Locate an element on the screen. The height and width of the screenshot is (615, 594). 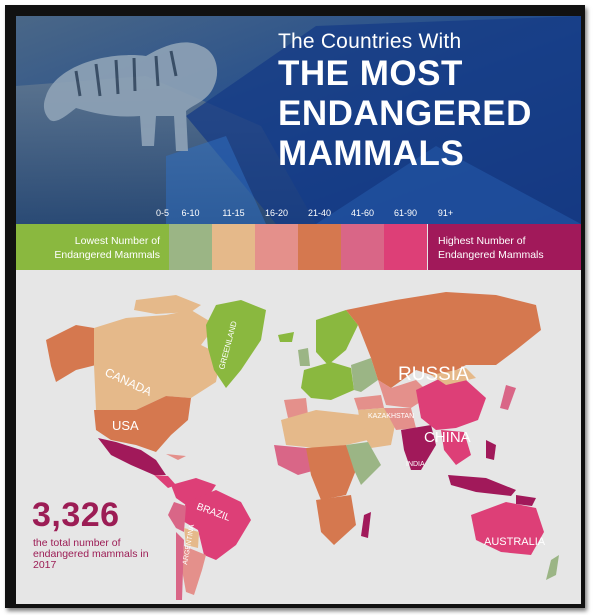
country-chile is located at coordinates (180, 566).